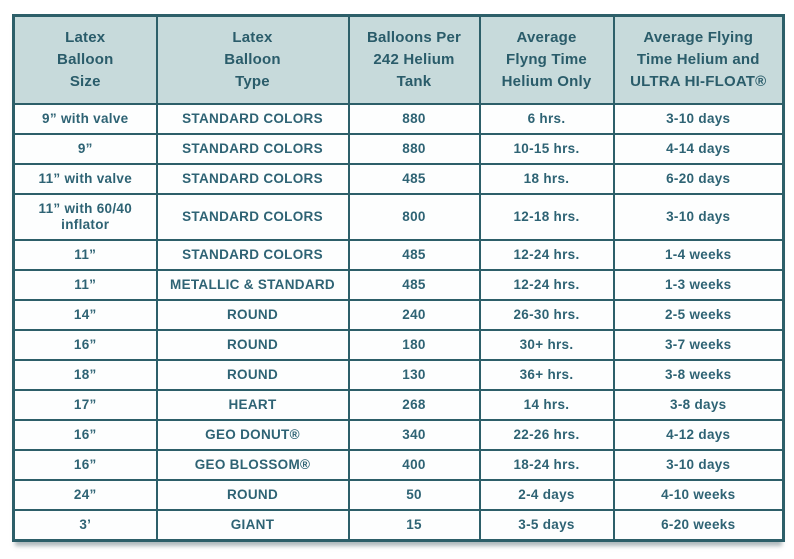 Image resolution: width=794 pixels, height=559 pixels. I want to click on table-row: 18” ROUND 130 36+ hrs. 3-8 weeks, so click(398, 374).